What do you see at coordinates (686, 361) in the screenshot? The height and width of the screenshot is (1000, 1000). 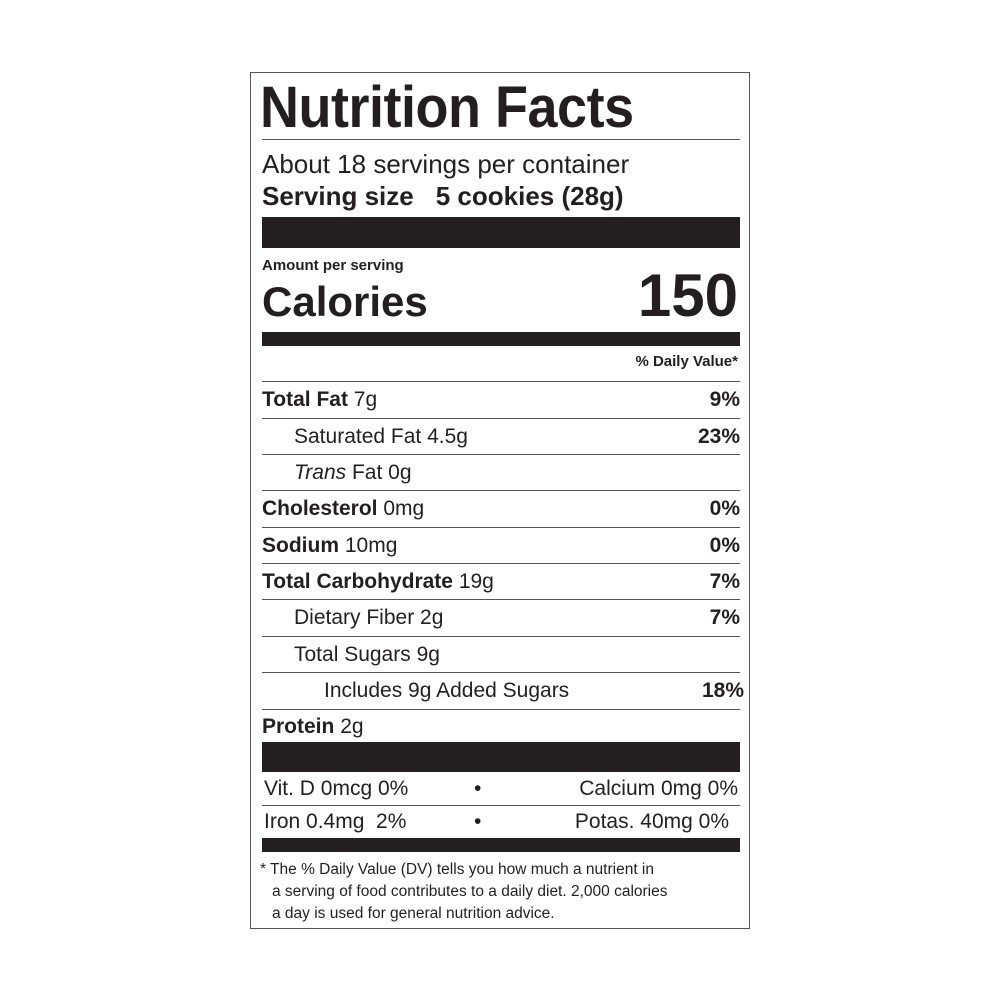 I see `daily-value-header: % Daily Value*` at bounding box center [686, 361].